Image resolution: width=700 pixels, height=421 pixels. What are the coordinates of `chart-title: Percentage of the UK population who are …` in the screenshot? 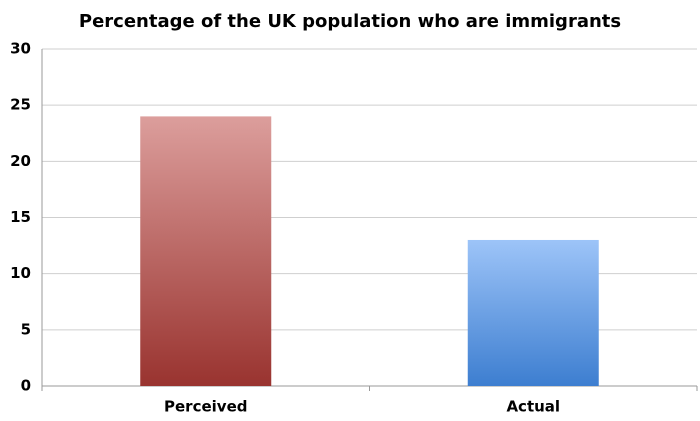 It's located at (350, 21).